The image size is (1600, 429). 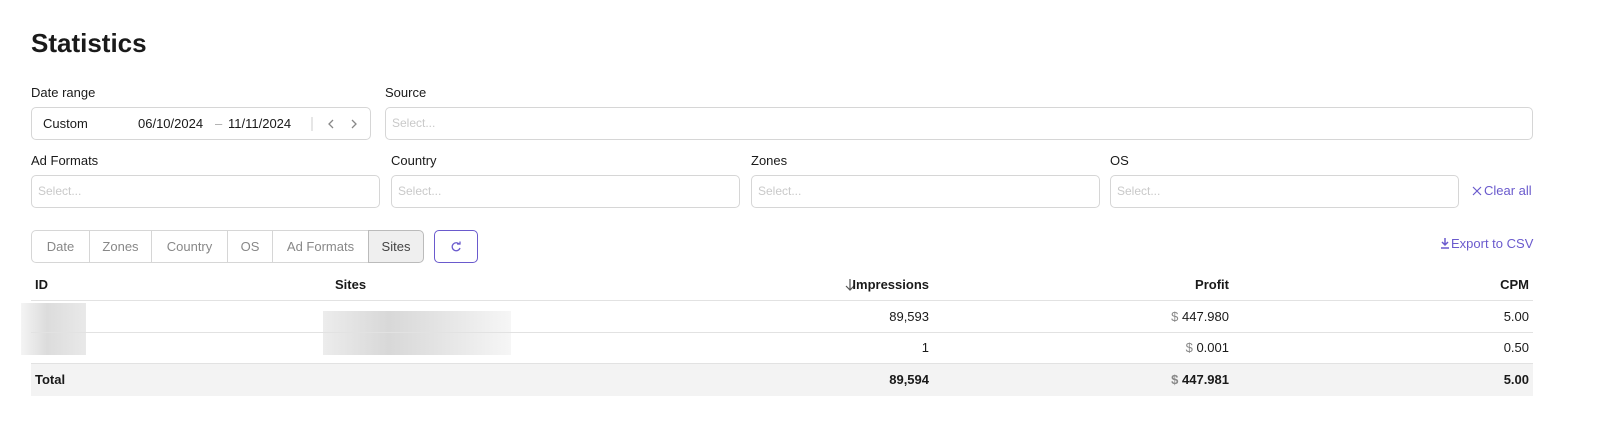 I want to click on field-label: Ad Formats, so click(x=65, y=160).